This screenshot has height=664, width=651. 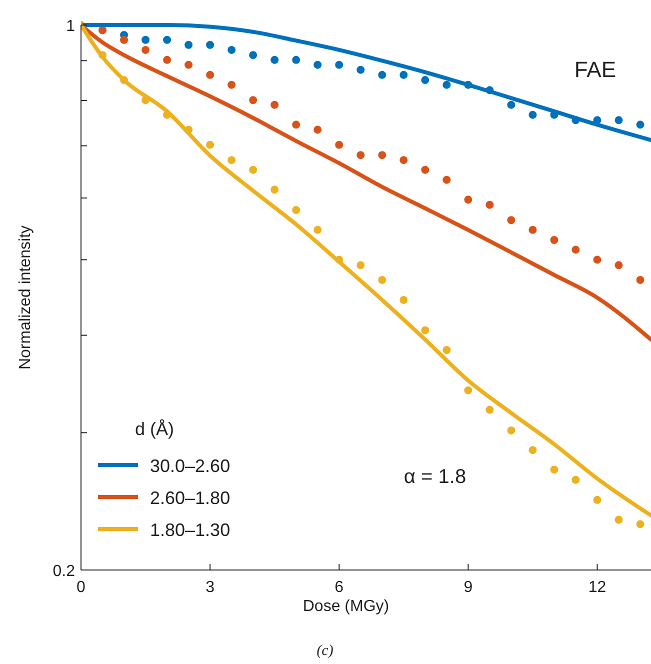 What do you see at coordinates (190, 530) in the screenshot?
I see `legend-label: 1.80–1.30` at bounding box center [190, 530].